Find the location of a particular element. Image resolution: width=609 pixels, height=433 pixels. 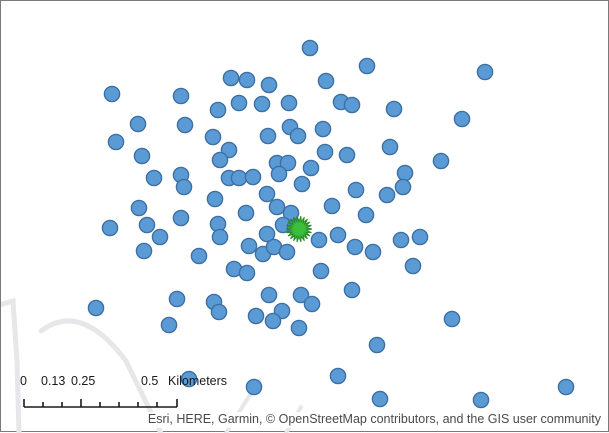

scale-bar is located at coordinates (100, 403).